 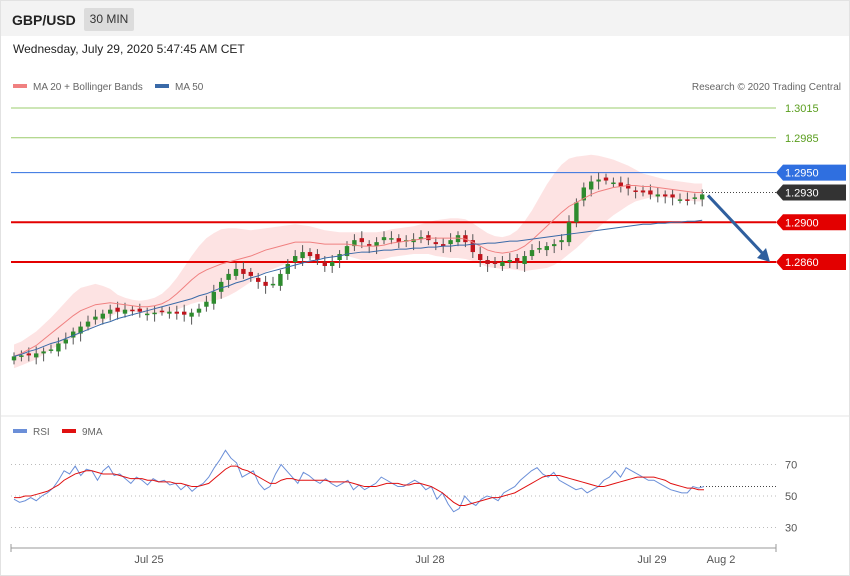 I want to click on level-value-1.2900: 1.2900, so click(x=802, y=223).